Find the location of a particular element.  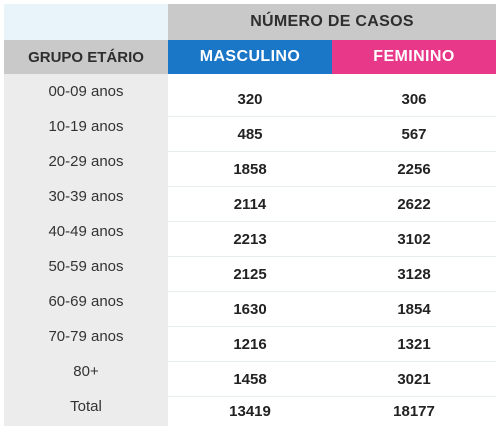

masculino-value: 1216 is located at coordinates (250, 344).